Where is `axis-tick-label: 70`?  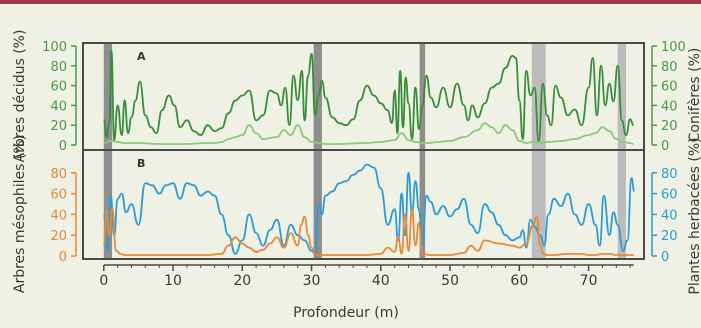
axis-tick-label: 70 is located at coordinates (589, 281).